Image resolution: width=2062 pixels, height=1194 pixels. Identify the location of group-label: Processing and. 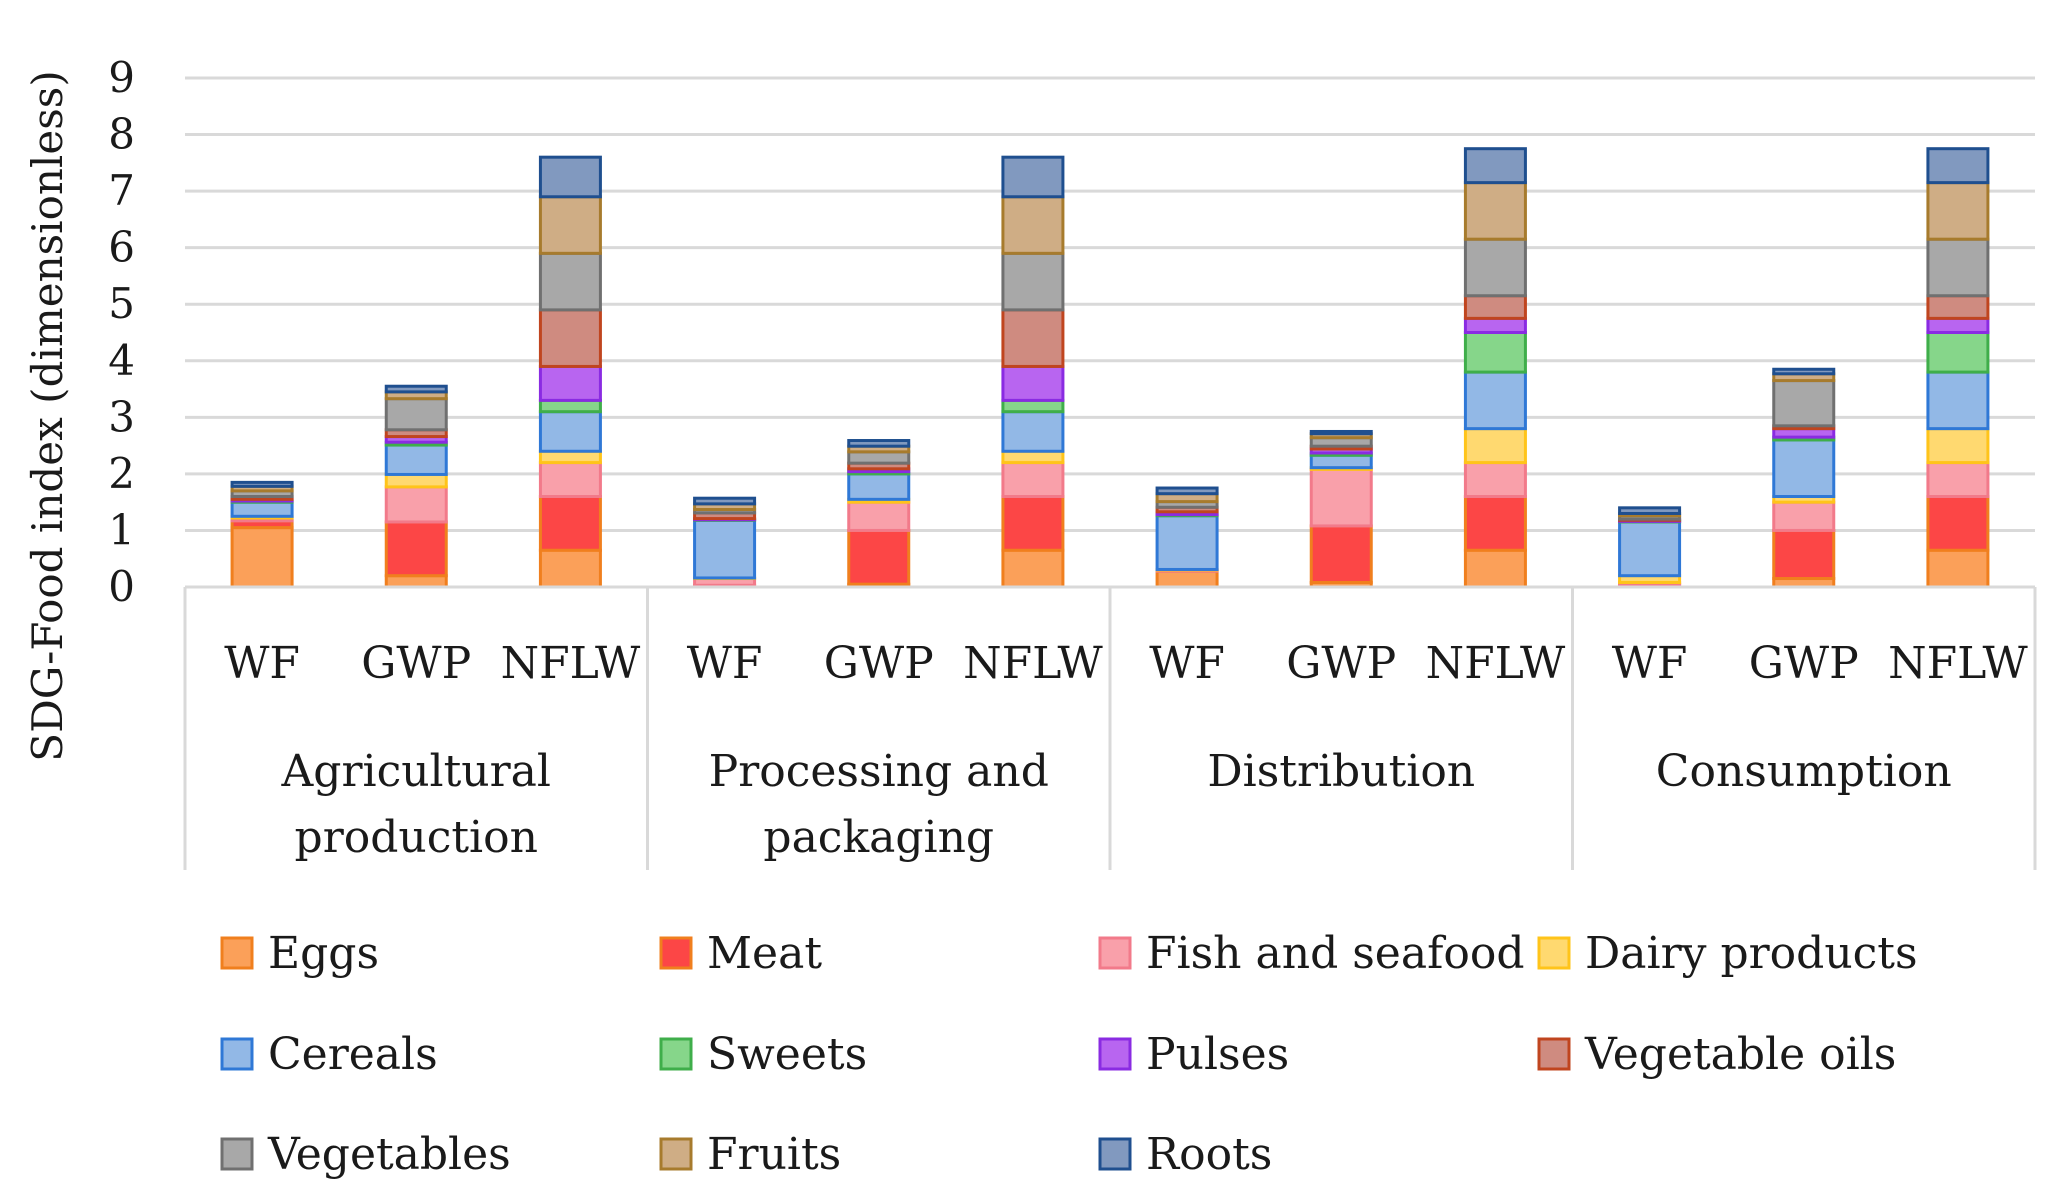
(879, 771).